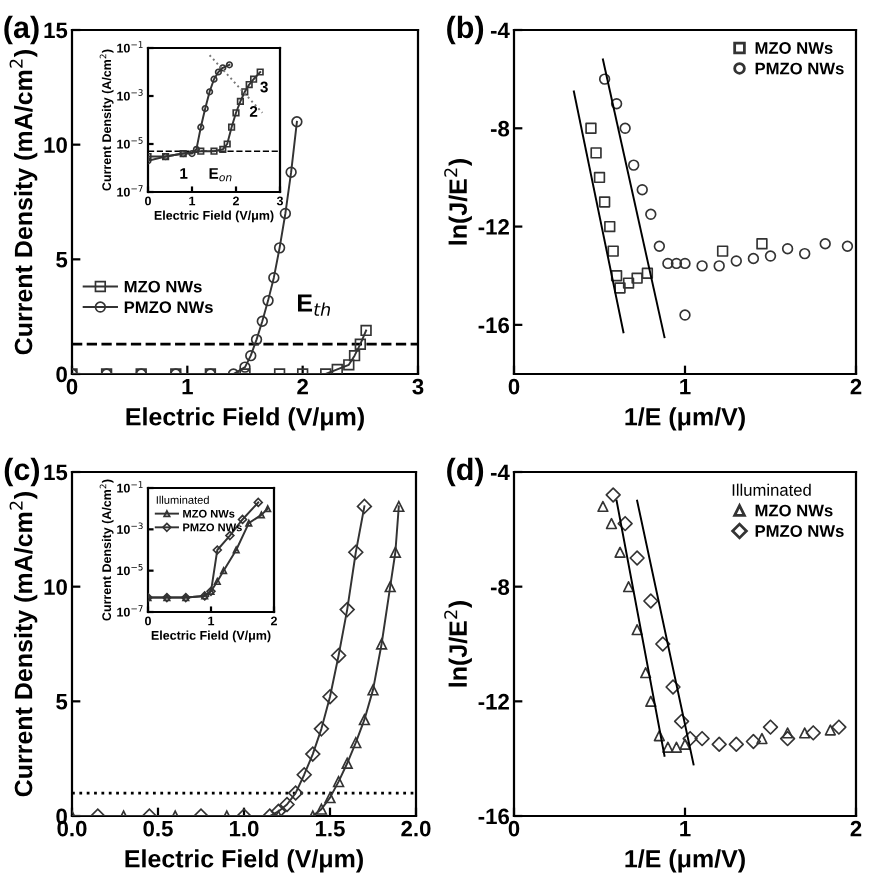 The width and height of the screenshot is (870, 882). What do you see at coordinates (465, 472) in the screenshot?
I see `chart-title: (d)` at bounding box center [465, 472].